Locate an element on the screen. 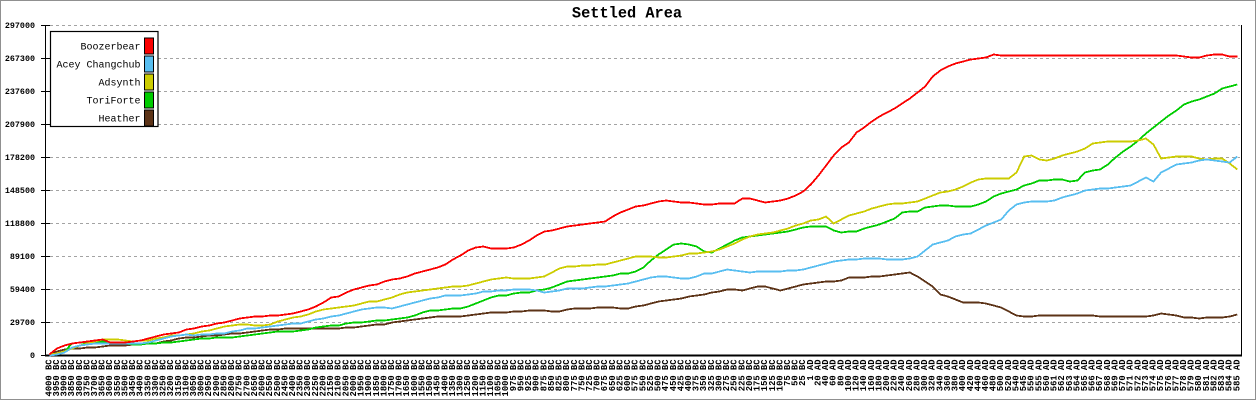  svg-text: 1200 BC is located at coordinates (476, 378).